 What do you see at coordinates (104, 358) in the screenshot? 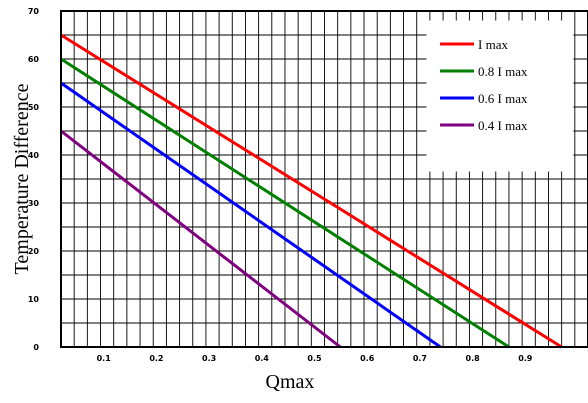
I see `x-tick-label: 0.1` at bounding box center [104, 358].